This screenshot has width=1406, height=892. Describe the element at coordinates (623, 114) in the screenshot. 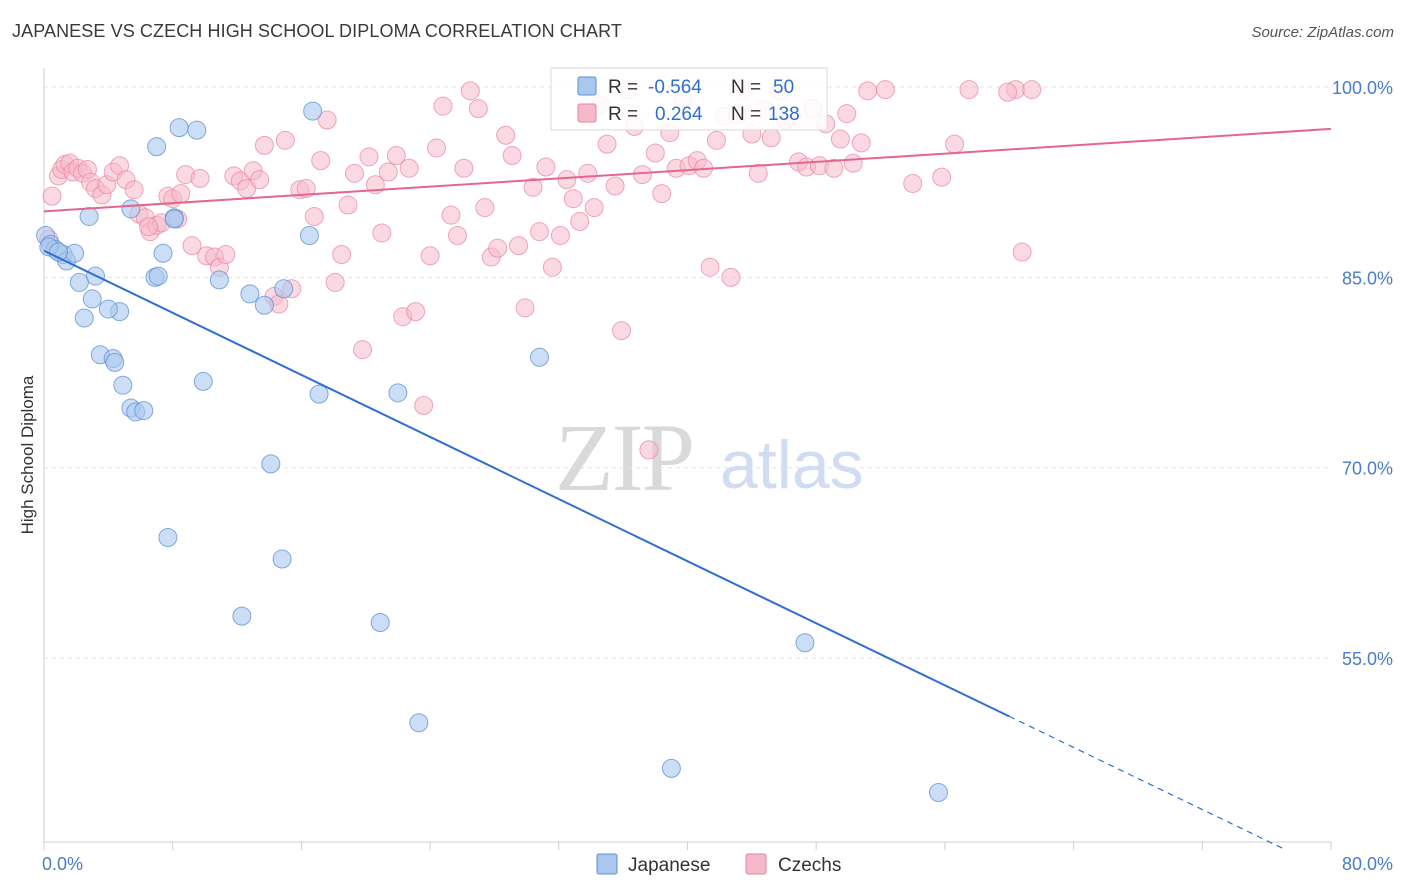

I see `legend-r-label-czechs: R =` at that location.